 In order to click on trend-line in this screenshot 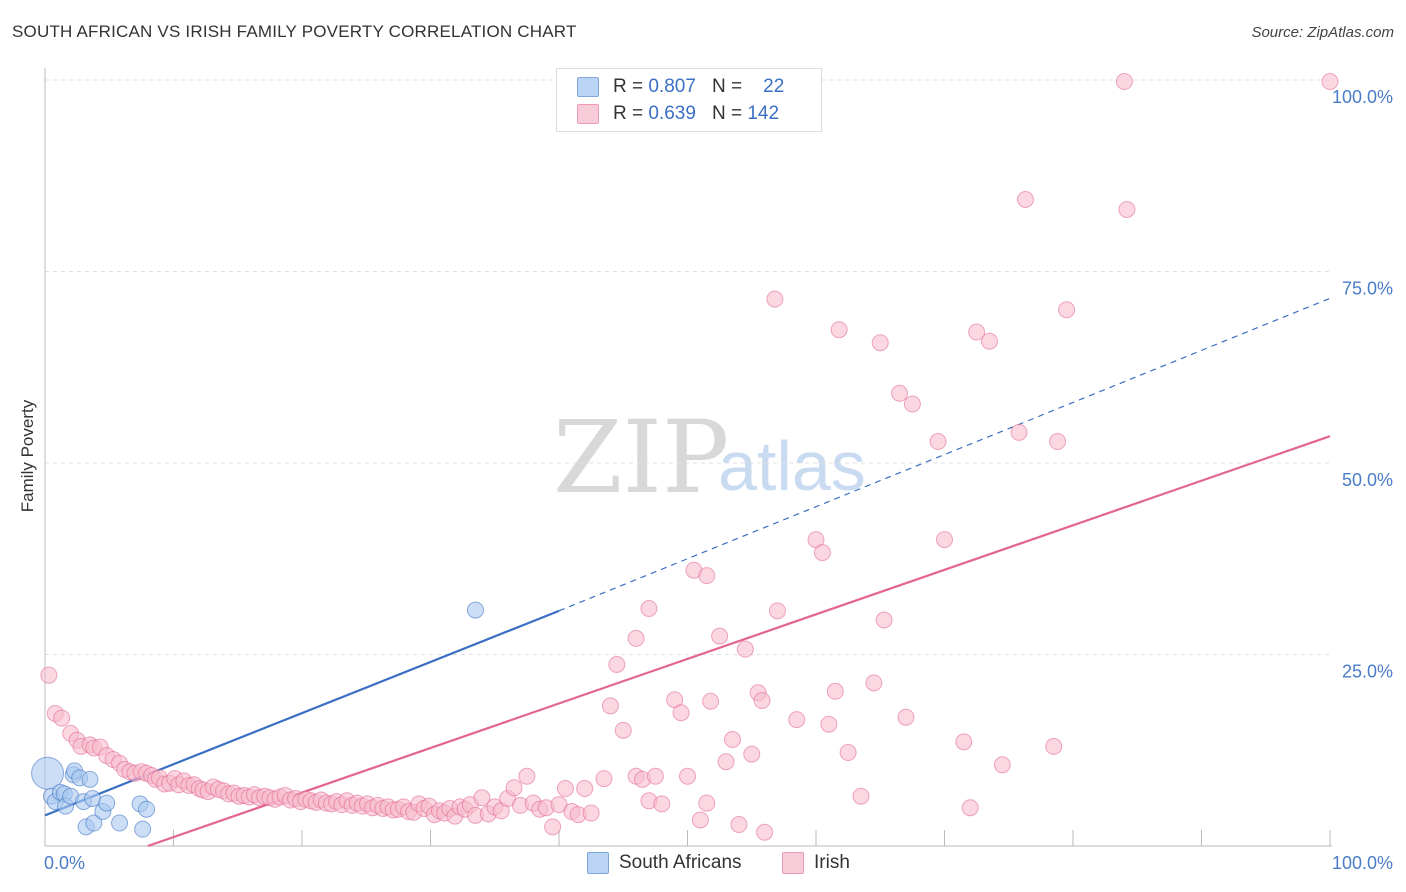, I will do `click(302, 713)`.